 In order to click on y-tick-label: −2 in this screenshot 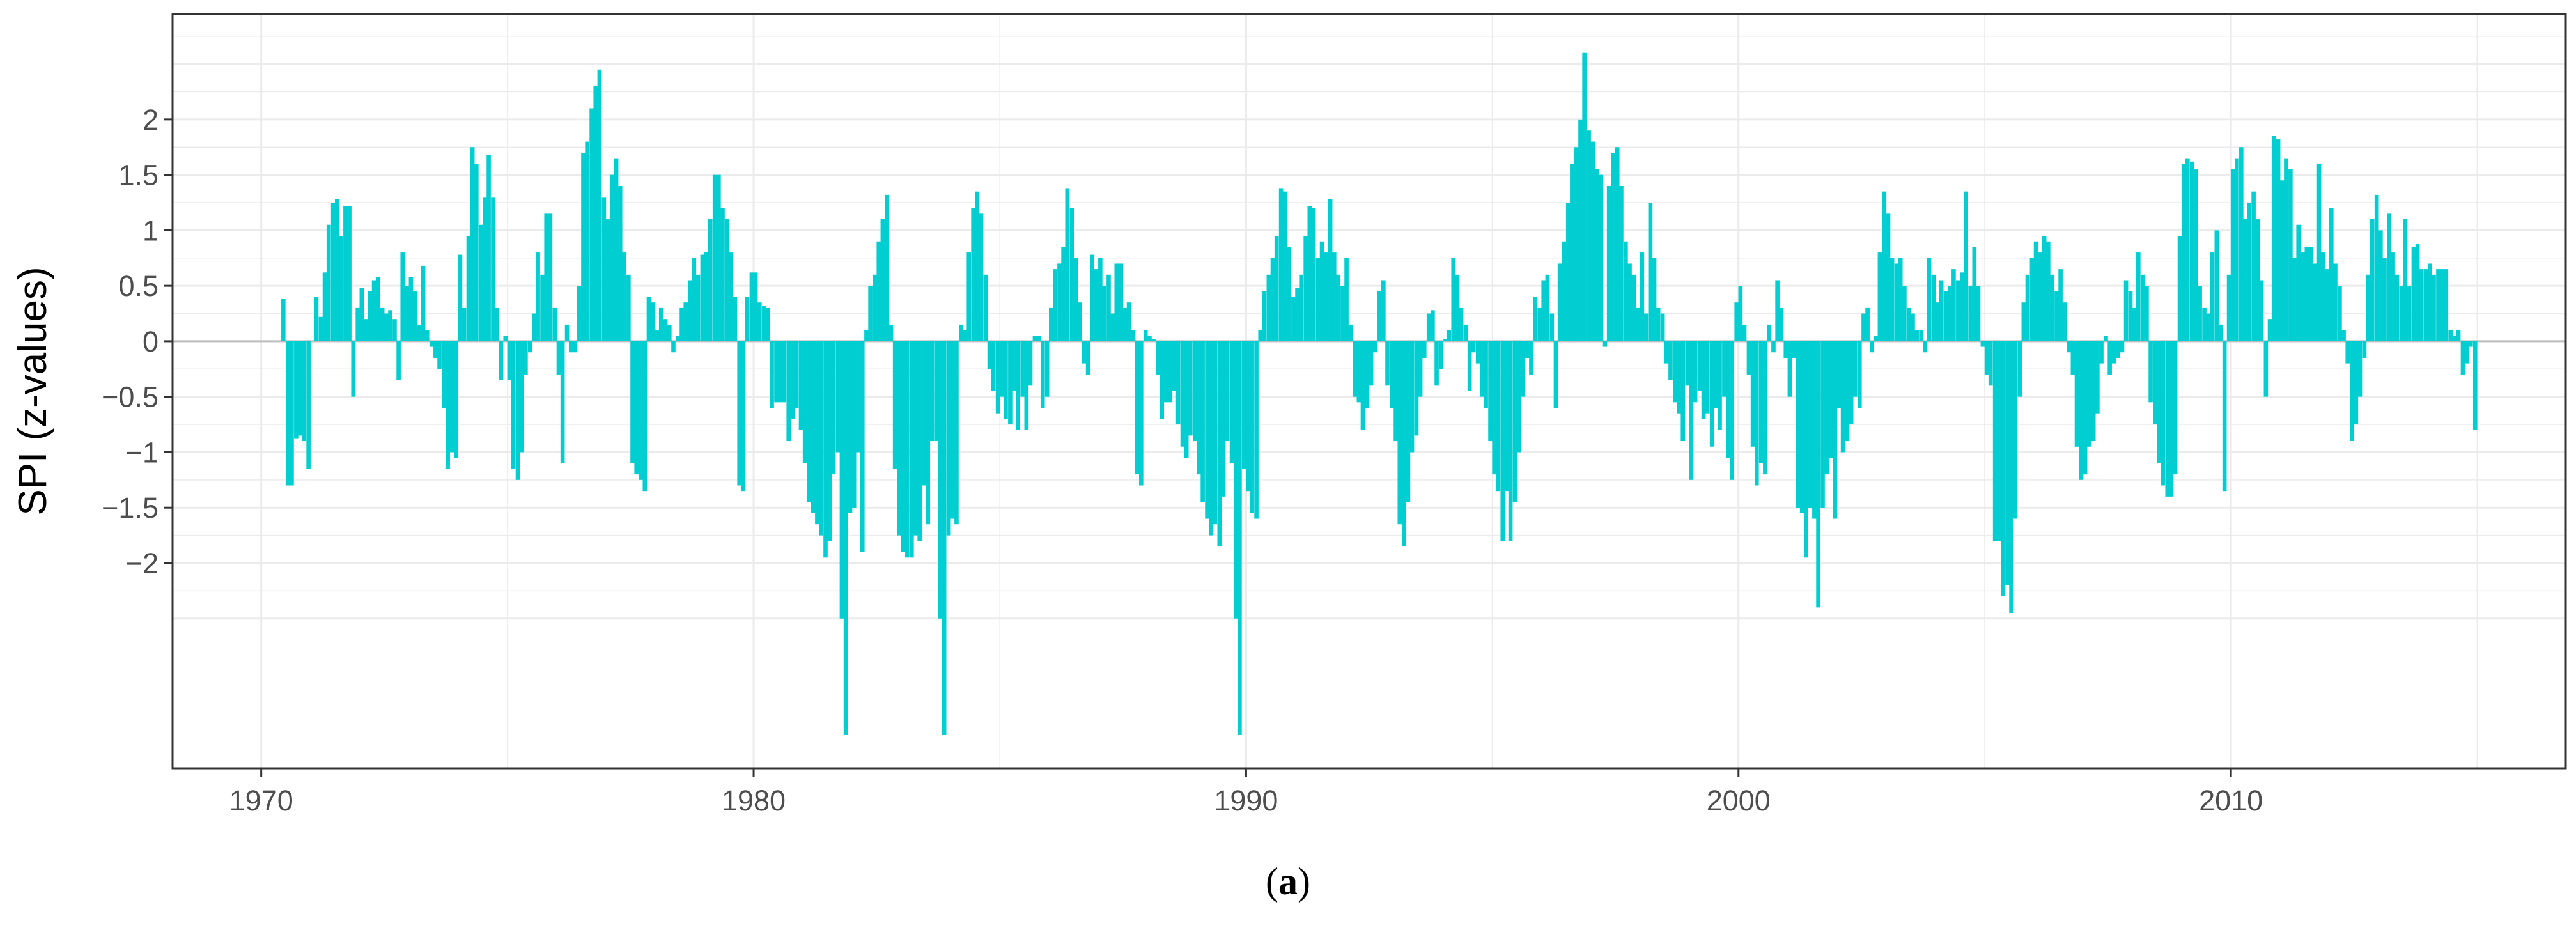, I will do `click(142, 563)`.